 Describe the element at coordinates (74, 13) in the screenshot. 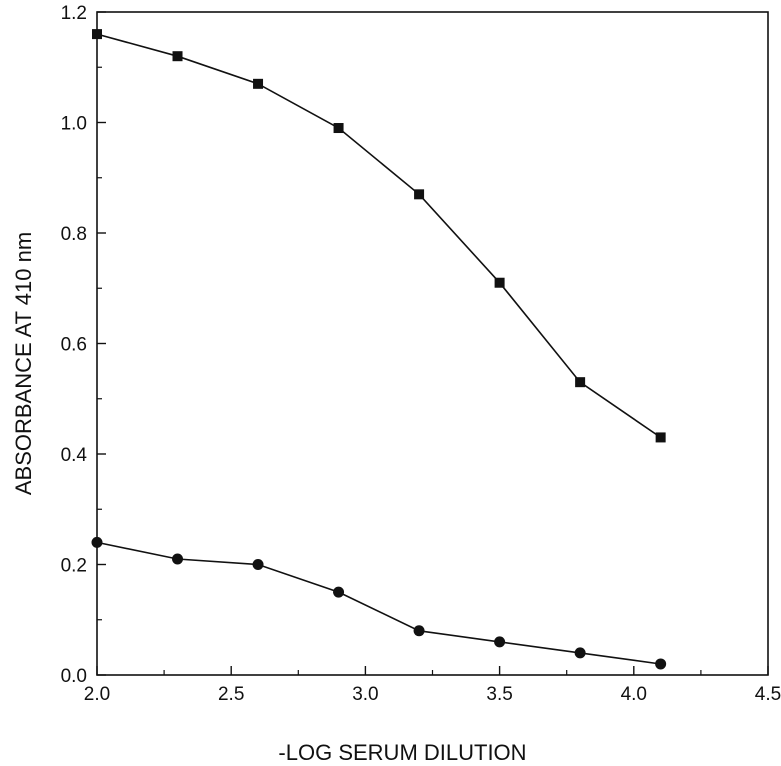

I see `y-tick-label: 1.2` at that location.